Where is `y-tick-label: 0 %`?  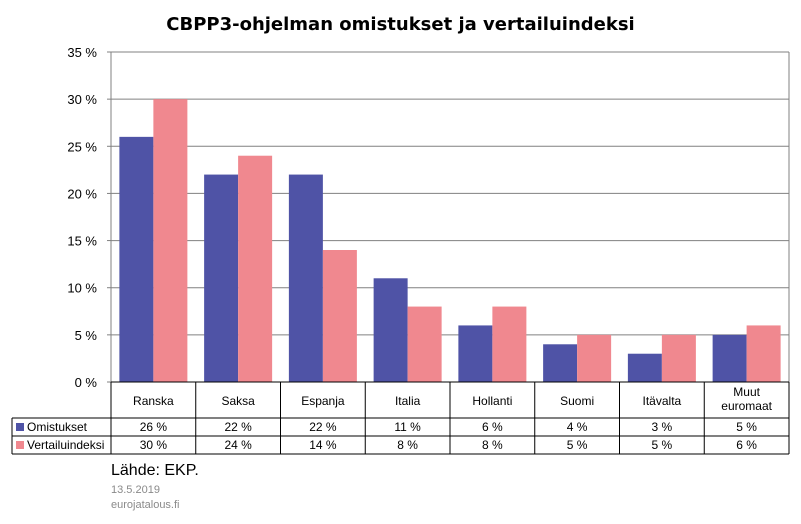 y-tick-label: 0 % is located at coordinates (86, 382).